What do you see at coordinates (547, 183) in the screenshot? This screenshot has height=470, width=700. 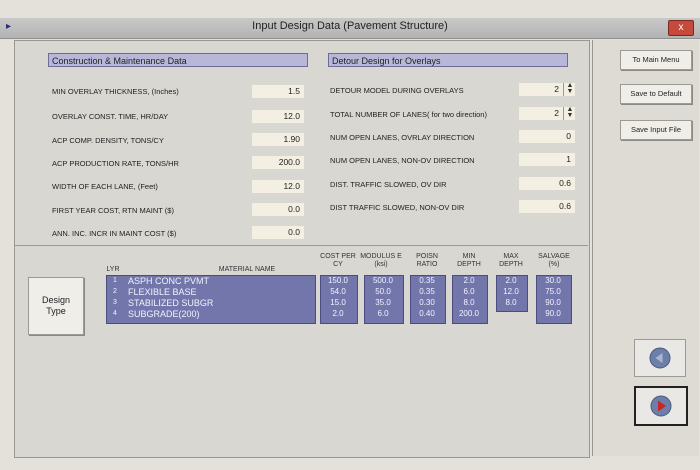 I see `traffic-slowed-ov-field: 0.6` at bounding box center [547, 183].